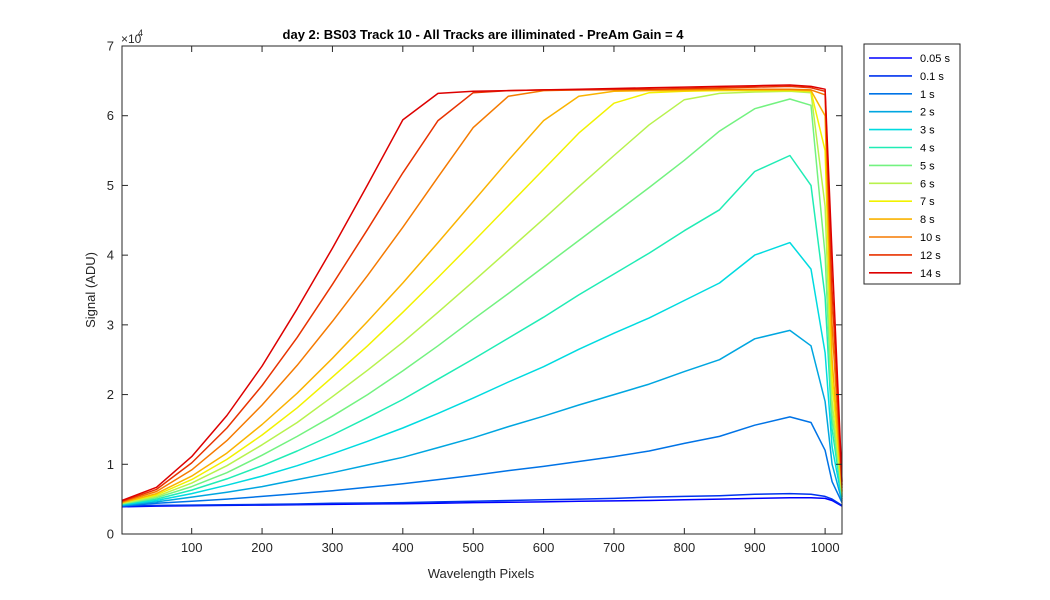 This screenshot has width=1050, height=600. Describe the element at coordinates (927, 184) in the screenshot. I see `legend-label-7: 6 s` at that location.